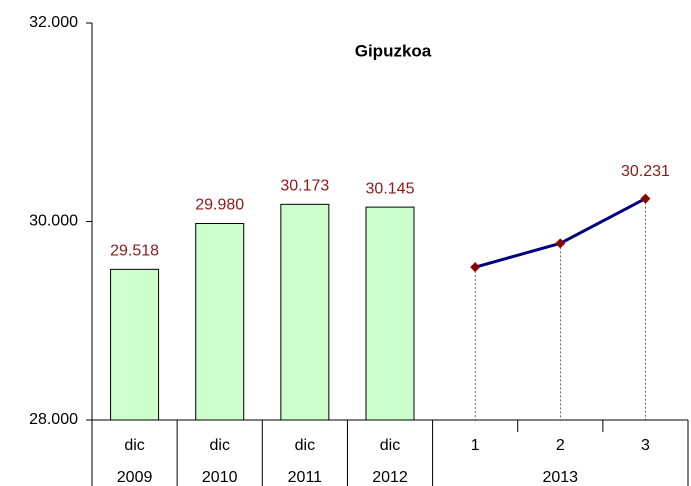  I want to click on data-label: 30.173, so click(304, 186).